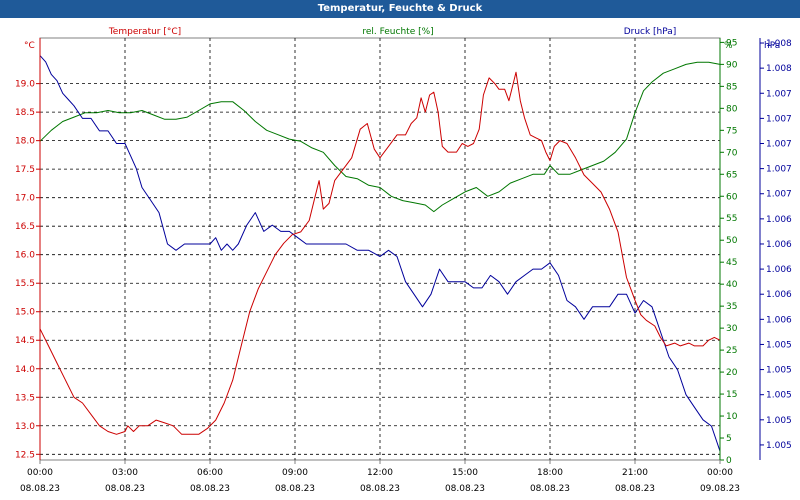 Image resolution: width=800 pixels, height=500 pixels. Describe the element at coordinates (731, 307) in the screenshot. I see `humidity-tick-label: 35` at that location.